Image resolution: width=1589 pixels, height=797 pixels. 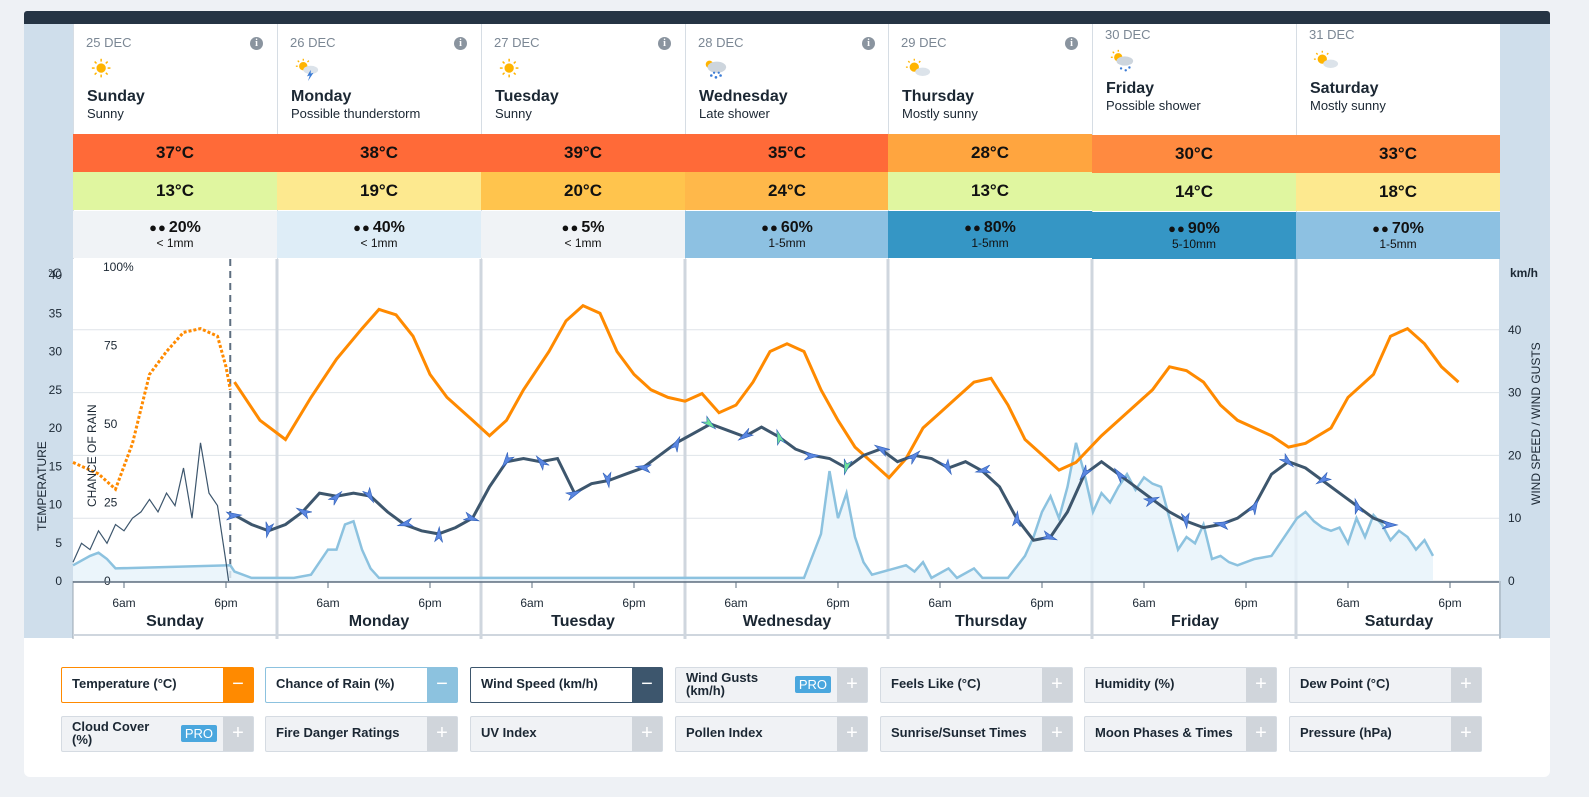 What do you see at coordinates (1194, 235) in the screenshot?
I see `rain-cell: ● ● 90% 5-10mm` at bounding box center [1194, 235].